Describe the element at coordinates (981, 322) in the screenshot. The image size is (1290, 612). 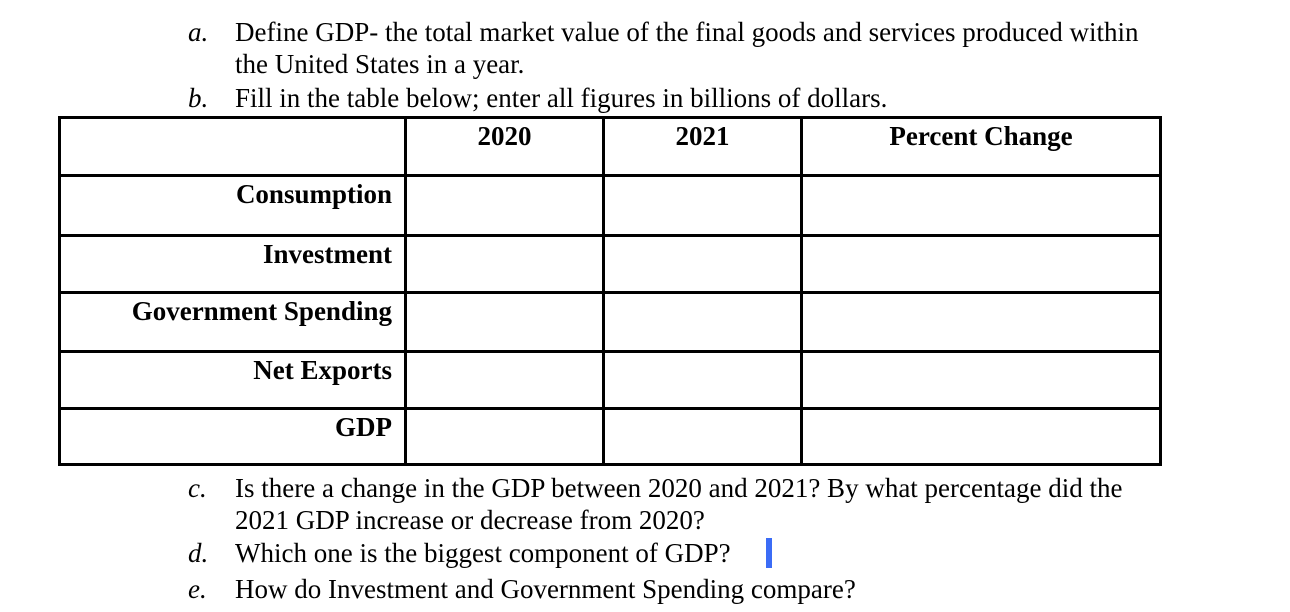
I see `cell-government-spending-percent-change` at that location.